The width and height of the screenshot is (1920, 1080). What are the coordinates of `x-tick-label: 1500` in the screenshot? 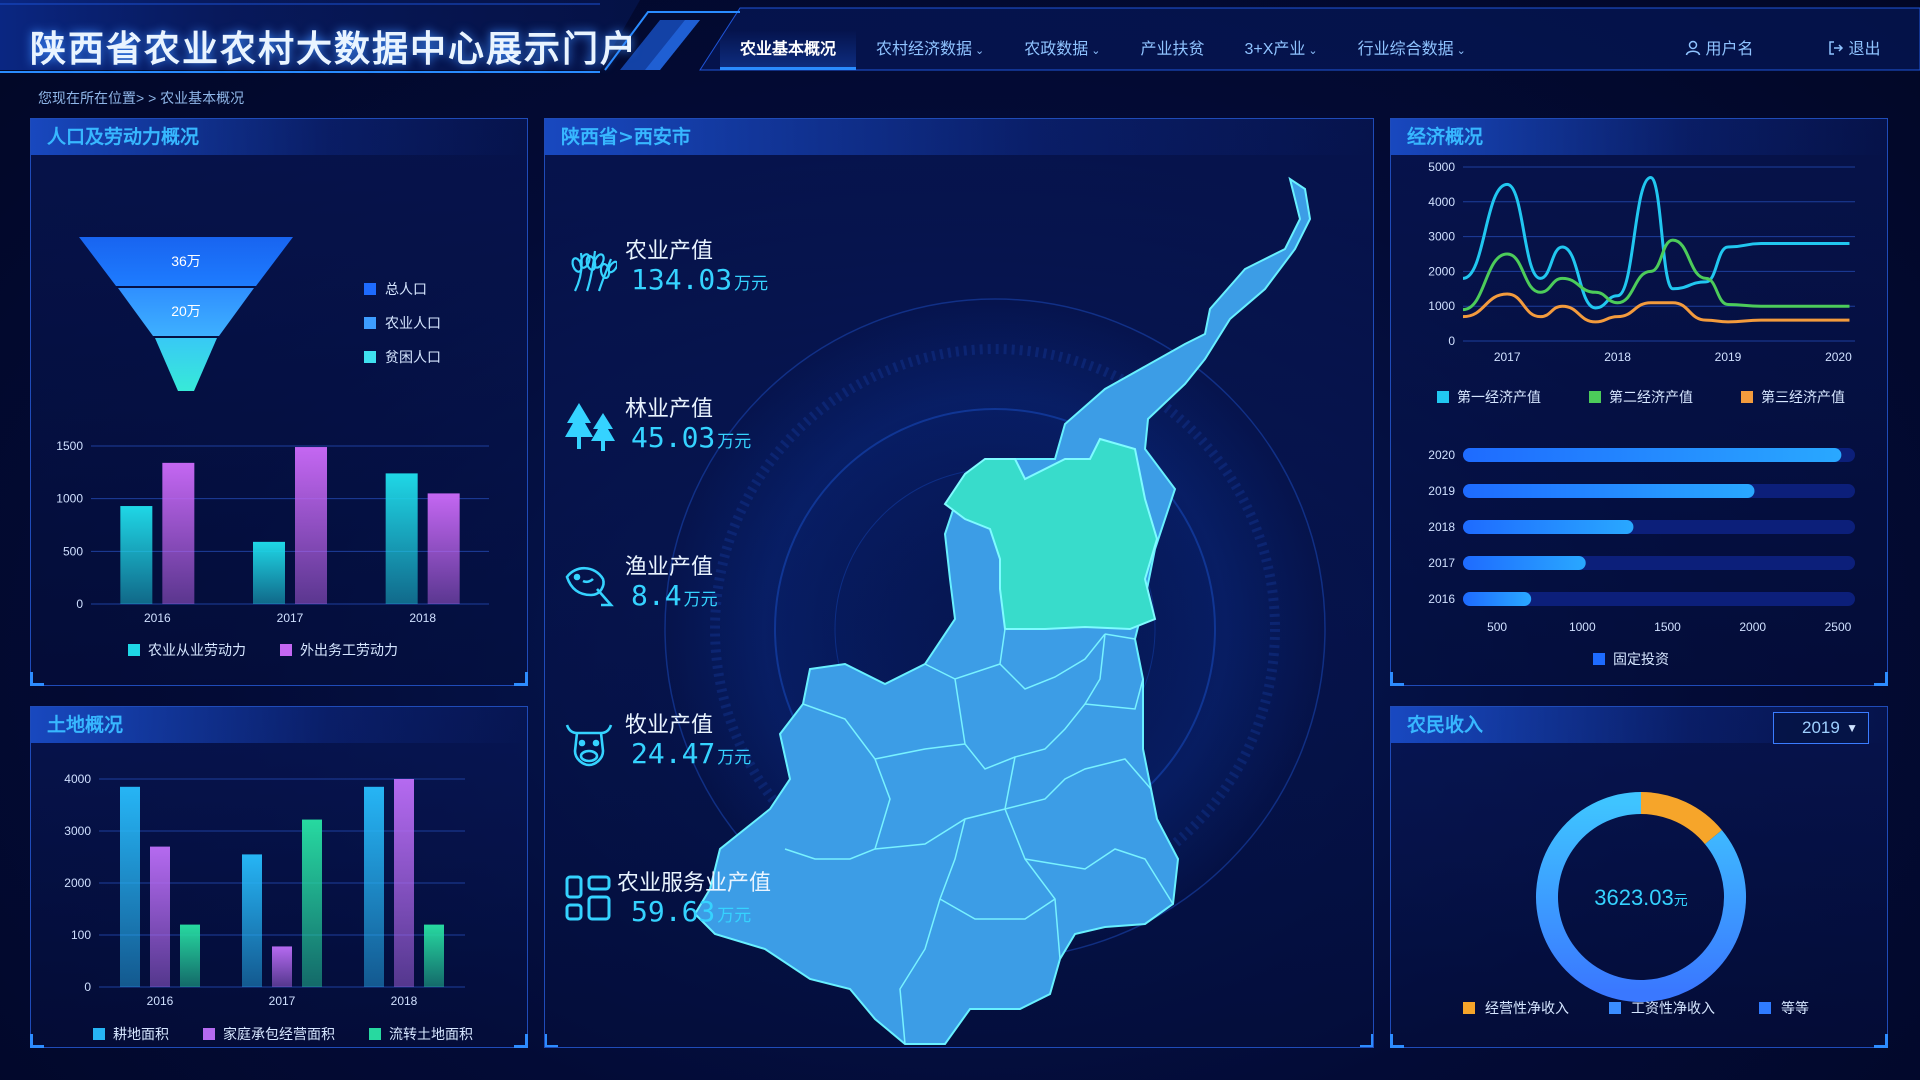 It's located at (1667, 627).